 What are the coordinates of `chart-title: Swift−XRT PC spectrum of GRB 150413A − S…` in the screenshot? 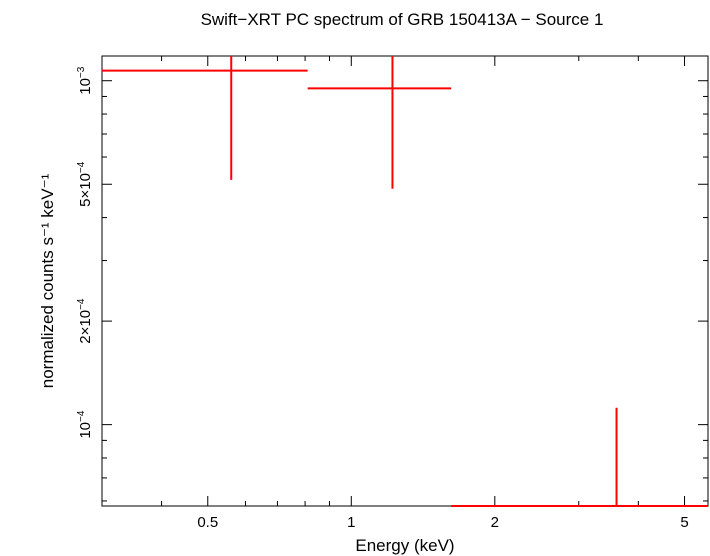 It's located at (402, 19).